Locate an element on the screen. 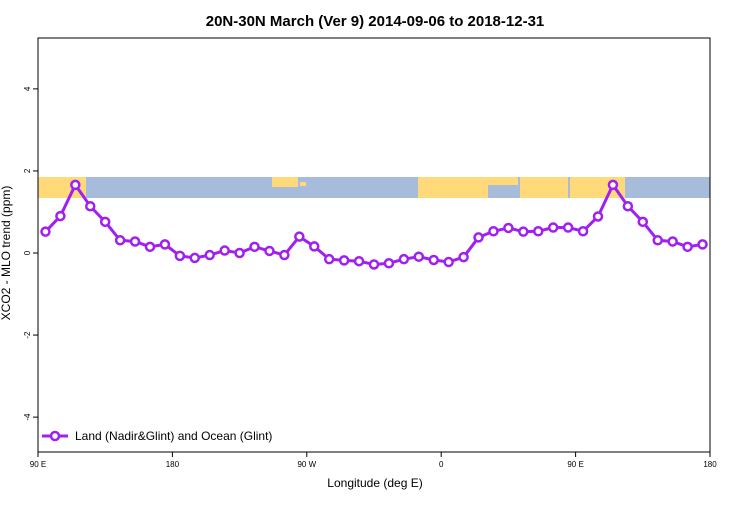  x-tick-label: 90 W is located at coordinates (306, 464).